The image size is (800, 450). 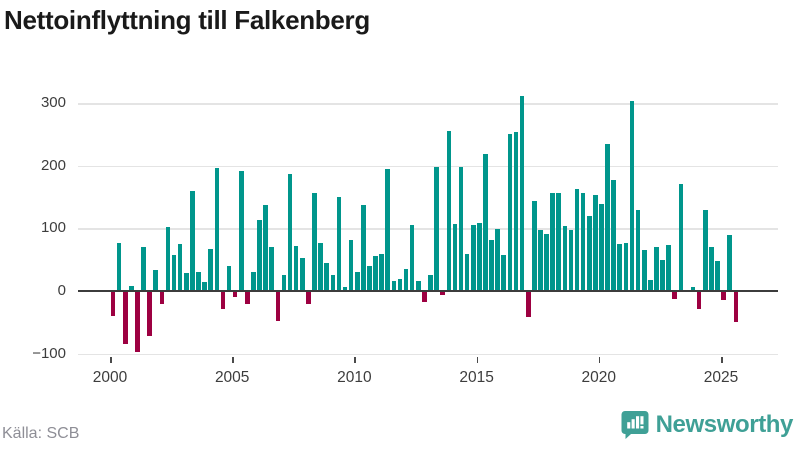 What do you see at coordinates (41, 433) in the screenshot?
I see `source-label: Källa: SCB` at bounding box center [41, 433].